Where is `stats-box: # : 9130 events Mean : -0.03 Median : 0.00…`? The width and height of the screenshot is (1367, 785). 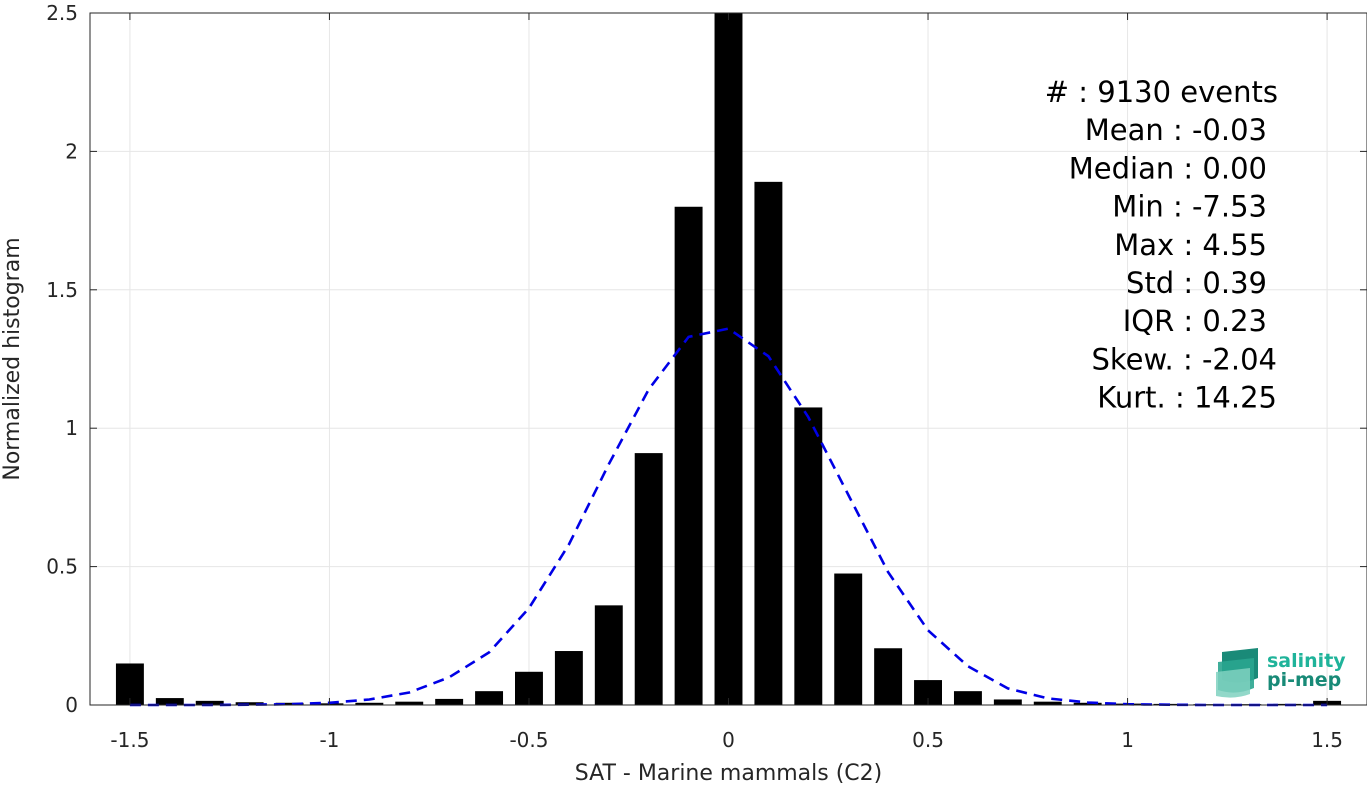
stats-box: # : 9130 events Mean : -0.03 Median : 0.00… is located at coordinates (1161, 245).